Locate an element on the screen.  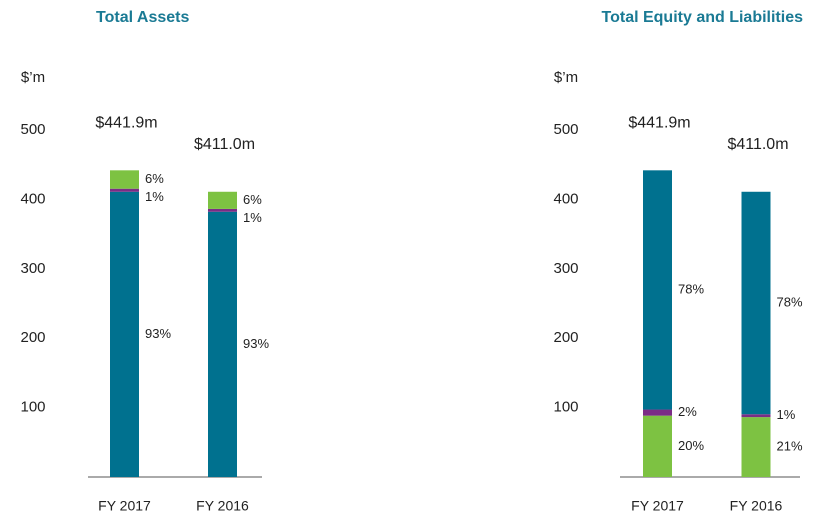
segment-label: 21% is located at coordinates (790, 445).